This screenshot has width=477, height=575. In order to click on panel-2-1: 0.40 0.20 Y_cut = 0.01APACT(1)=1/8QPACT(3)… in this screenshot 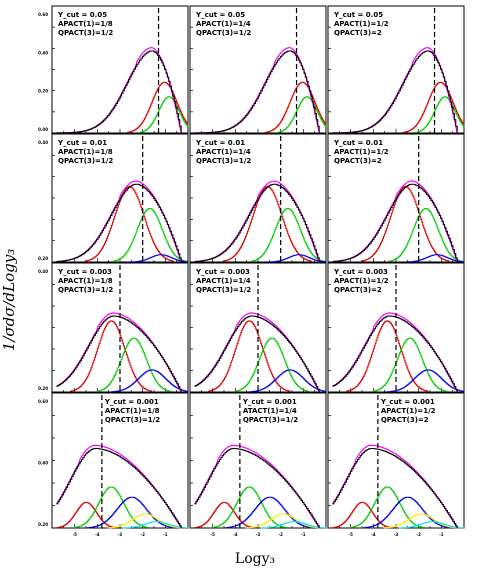, I will do `click(113, 198)`.